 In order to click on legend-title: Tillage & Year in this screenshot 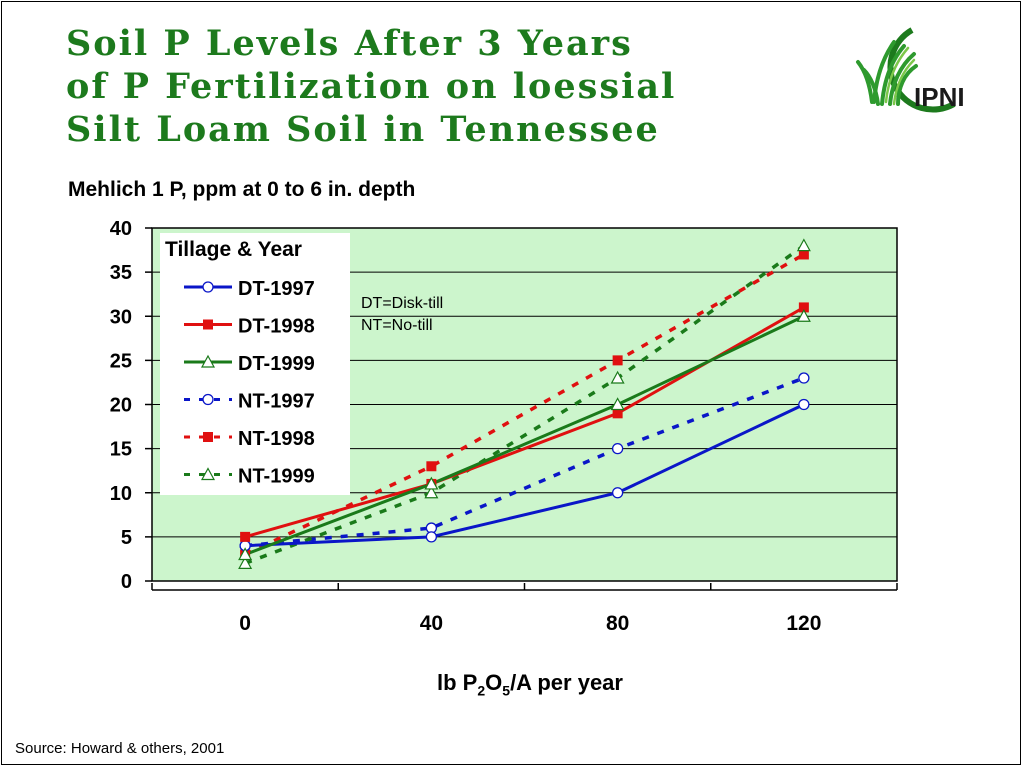, I will do `click(233, 249)`.